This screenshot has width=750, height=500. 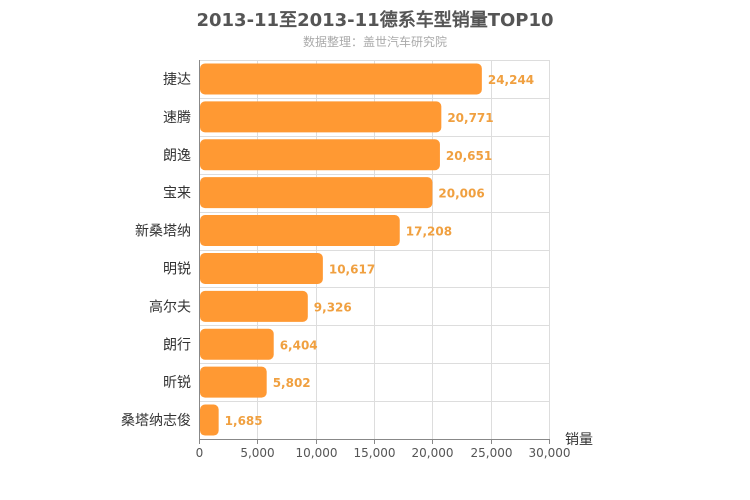 I want to click on x-tick-label: 0, so click(x=200, y=453).